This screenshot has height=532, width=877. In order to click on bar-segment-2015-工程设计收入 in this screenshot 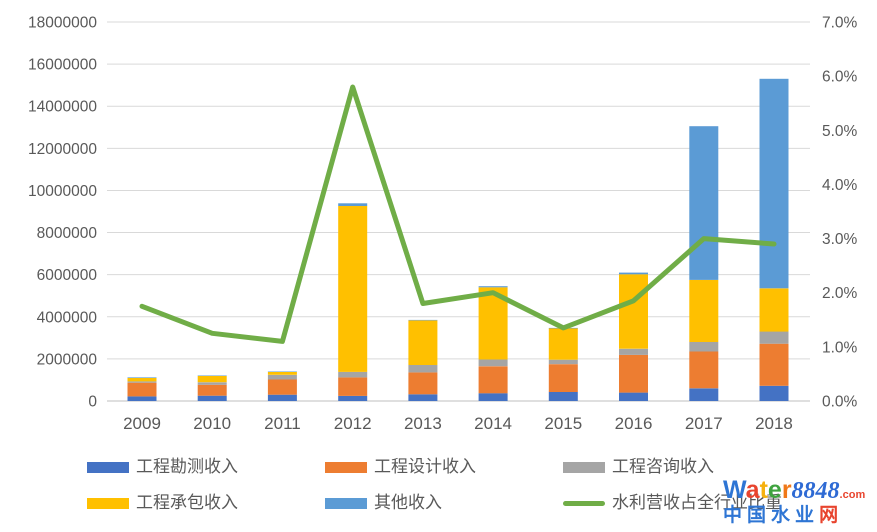, I will do `click(563, 378)`.